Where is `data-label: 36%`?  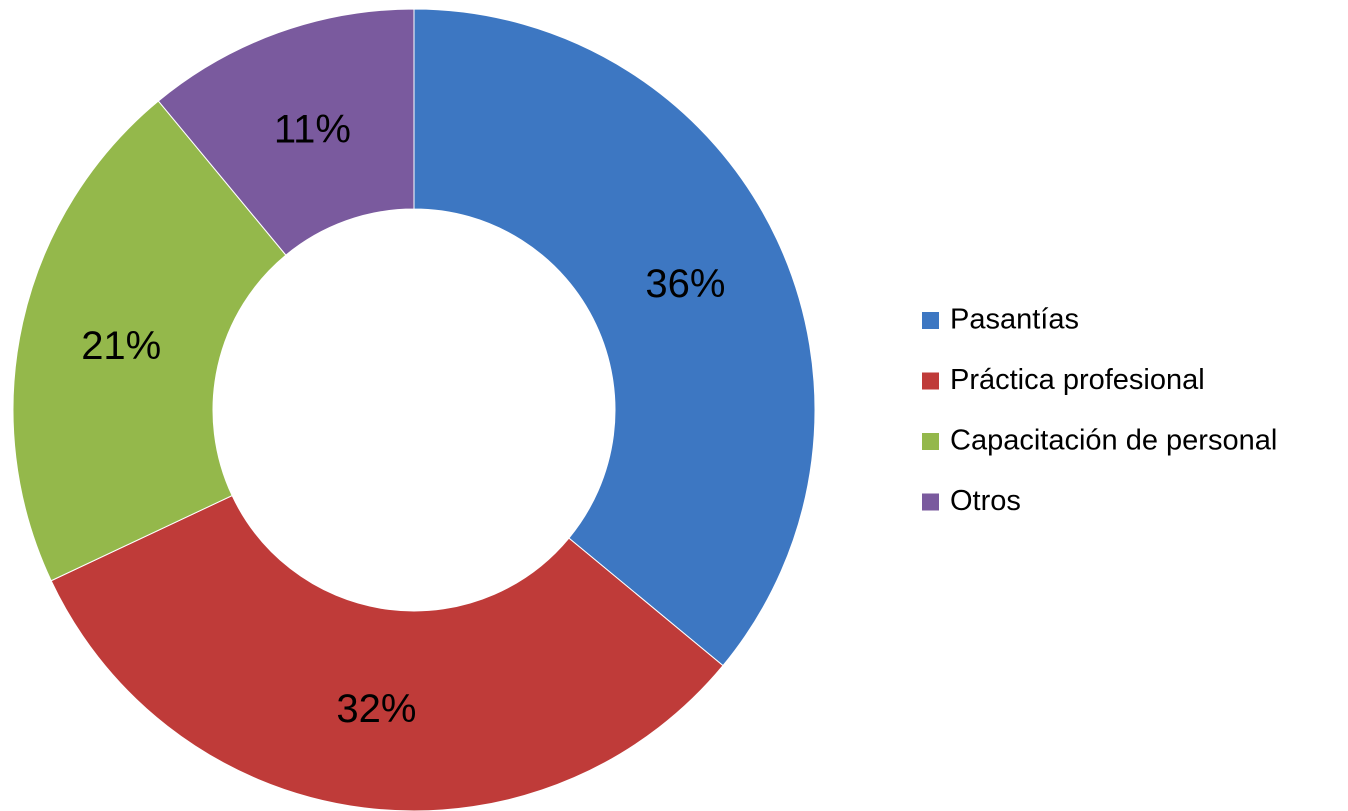 data-label: 36% is located at coordinates (685, 284).